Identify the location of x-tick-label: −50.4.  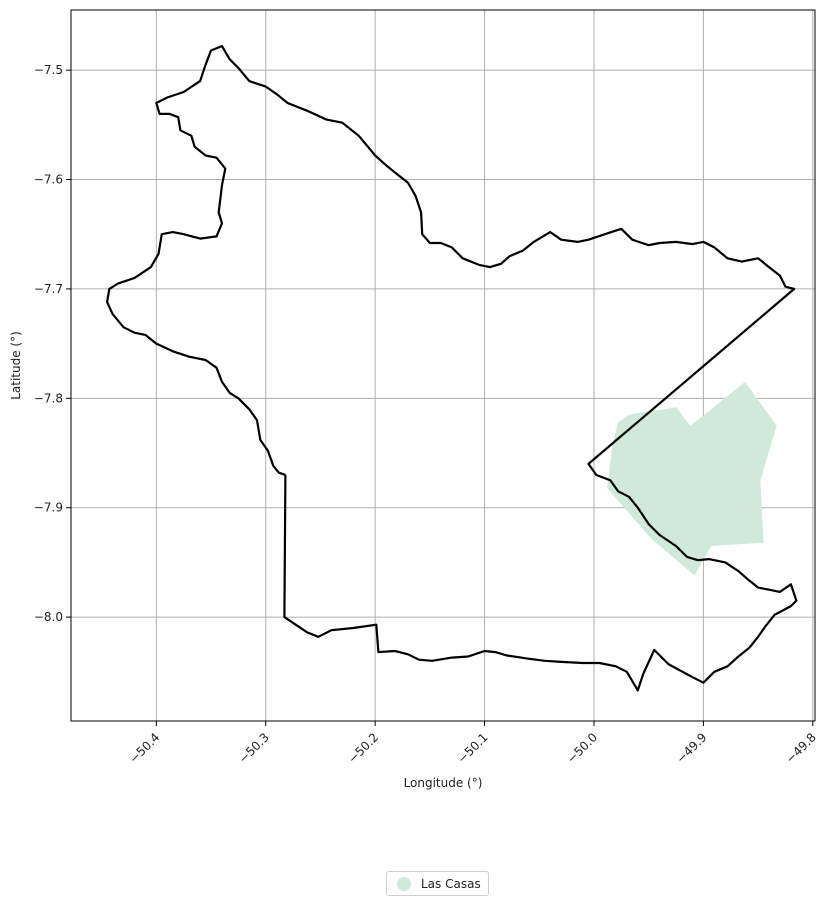
(145, 748).